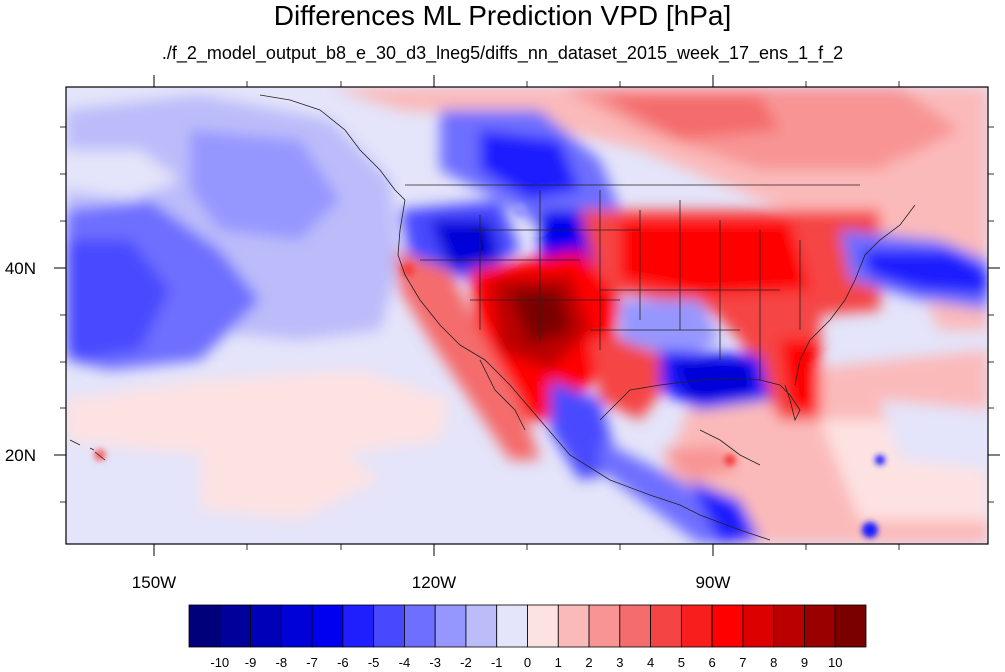 This screenshot has width=1005, height=672. Describe the element at coordinates (681, 662) in the screenshot. I see `colorbar-label: 5` at that location.